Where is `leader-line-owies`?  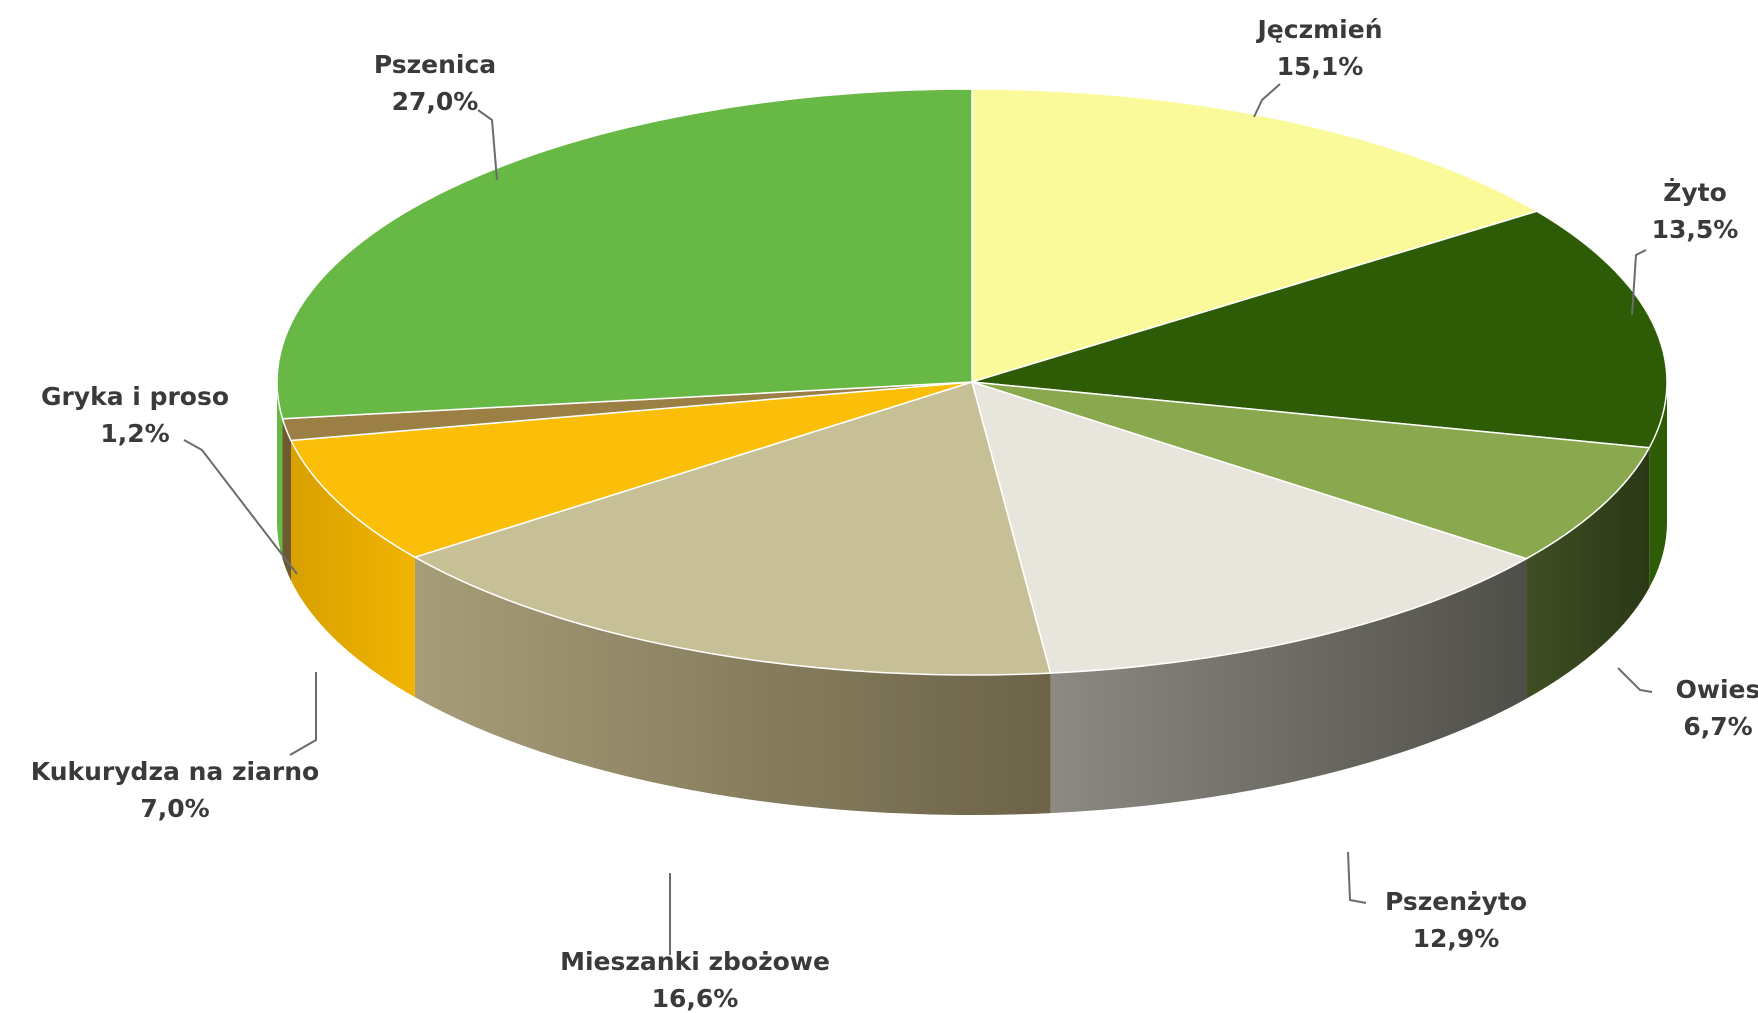
leader-line-owies is located at coordinates (1635, 680).